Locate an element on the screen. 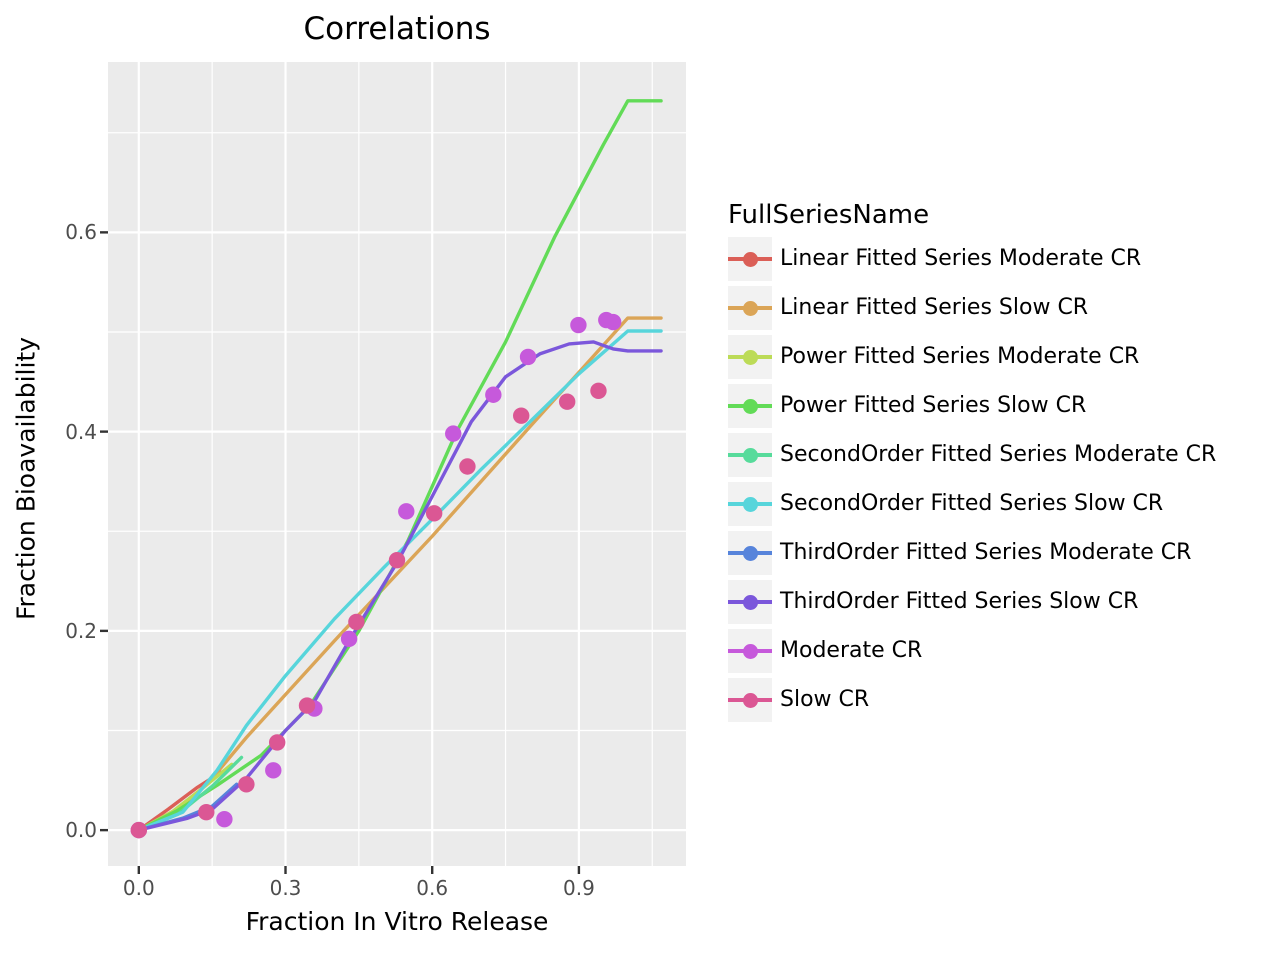 The height and width of the screenshot is (960, 1280). legend-item: Slow CR is located at coordinates (972, 700).